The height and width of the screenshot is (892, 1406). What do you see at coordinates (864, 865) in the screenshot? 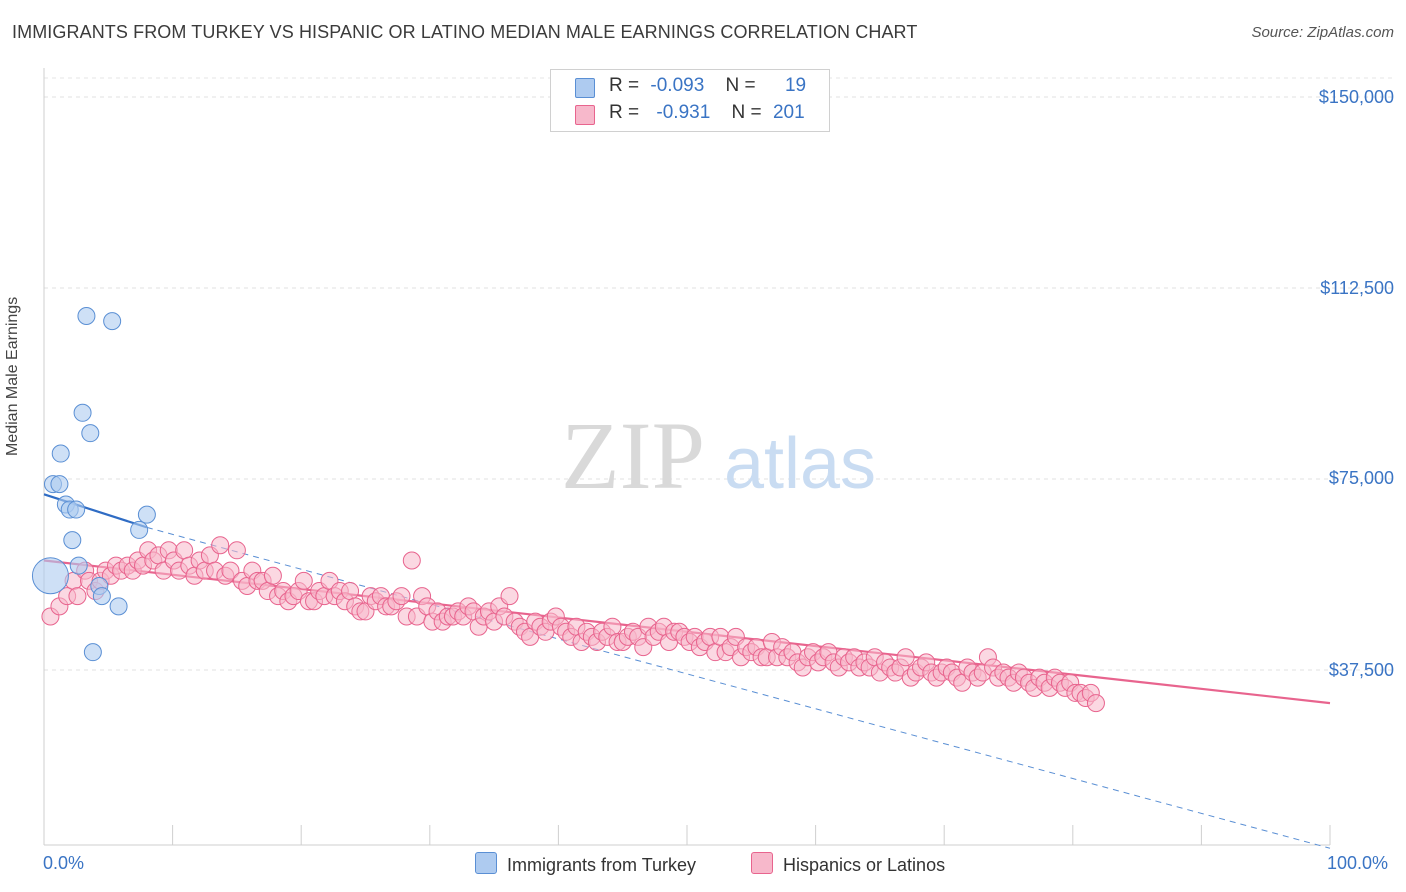
I see `legend-label-latino: Hispanics or Latinos` at bounding box center [864, 865].